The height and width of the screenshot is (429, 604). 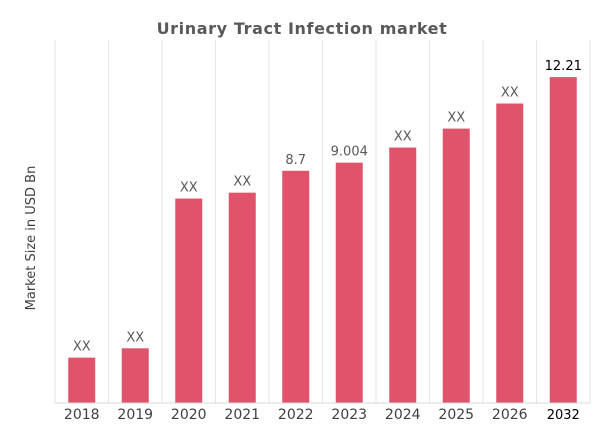 What do you see at coordinates (242, 415) in the screenshot?
I see `x-tick-2021: 2021` at bounding box center [242, 415].